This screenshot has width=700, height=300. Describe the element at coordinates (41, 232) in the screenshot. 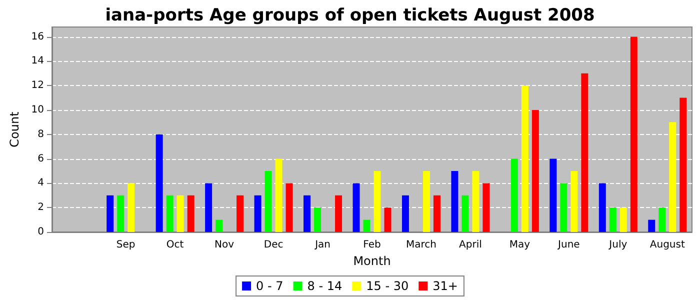

I see `y-tick-label: 0` at that location.